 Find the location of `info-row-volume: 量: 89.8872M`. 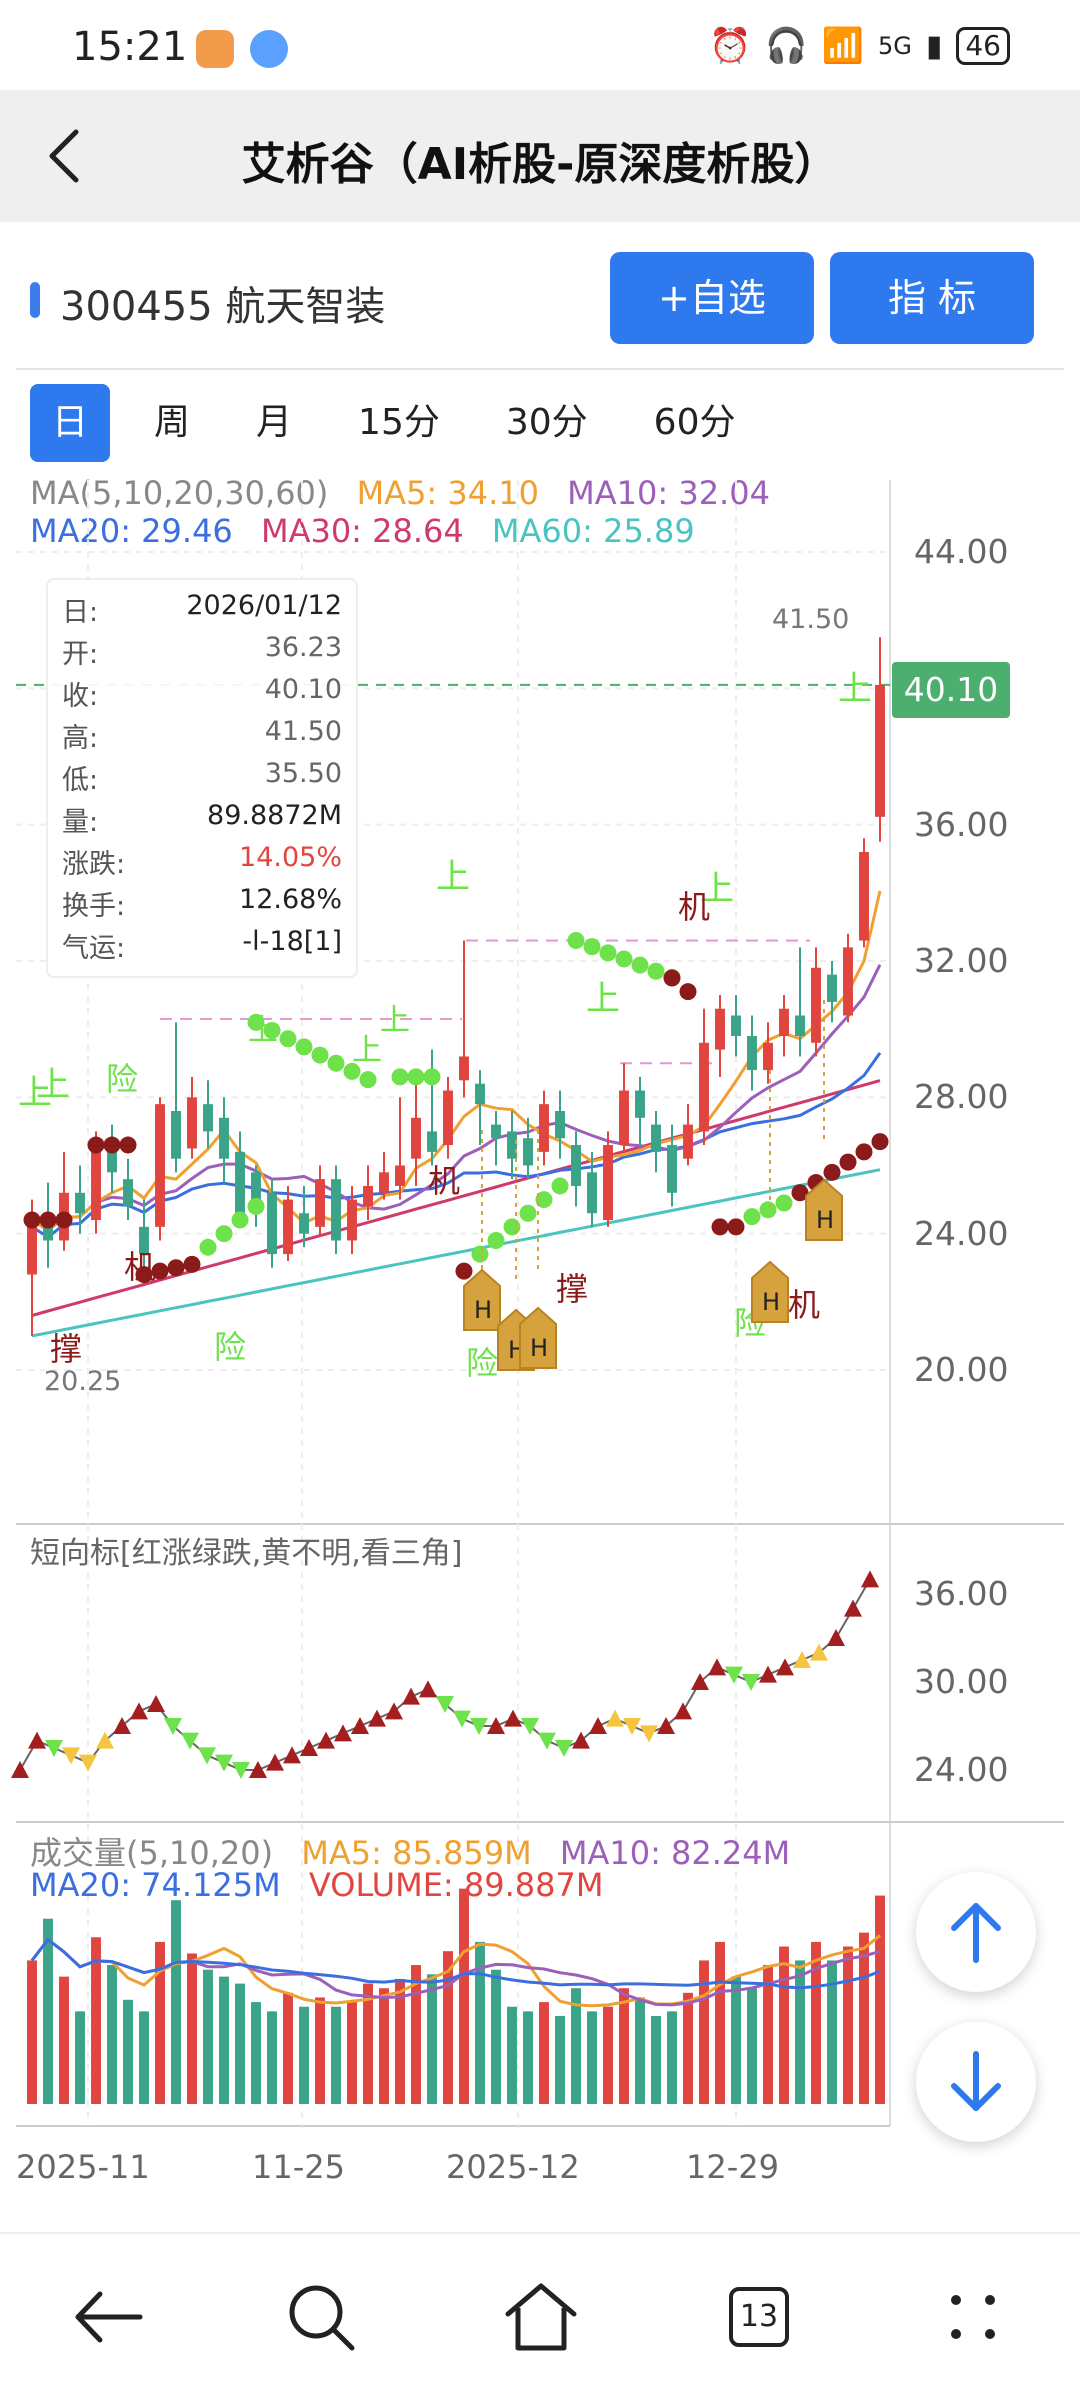

info-row-volume: 量: 89.8872M is located at coordinates (202, 819).